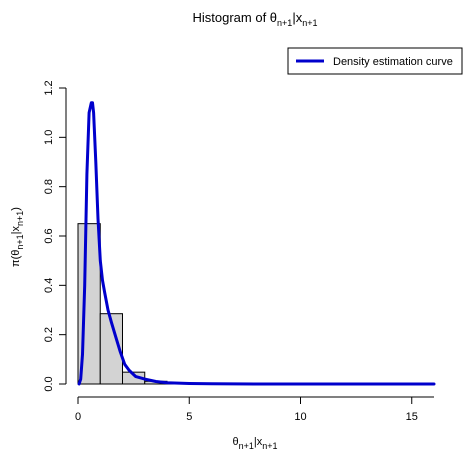  What do you see at coordinates (412, 417) in the screenshot?
I see `x-tick-label: 15` at bounding box center [412, 417].